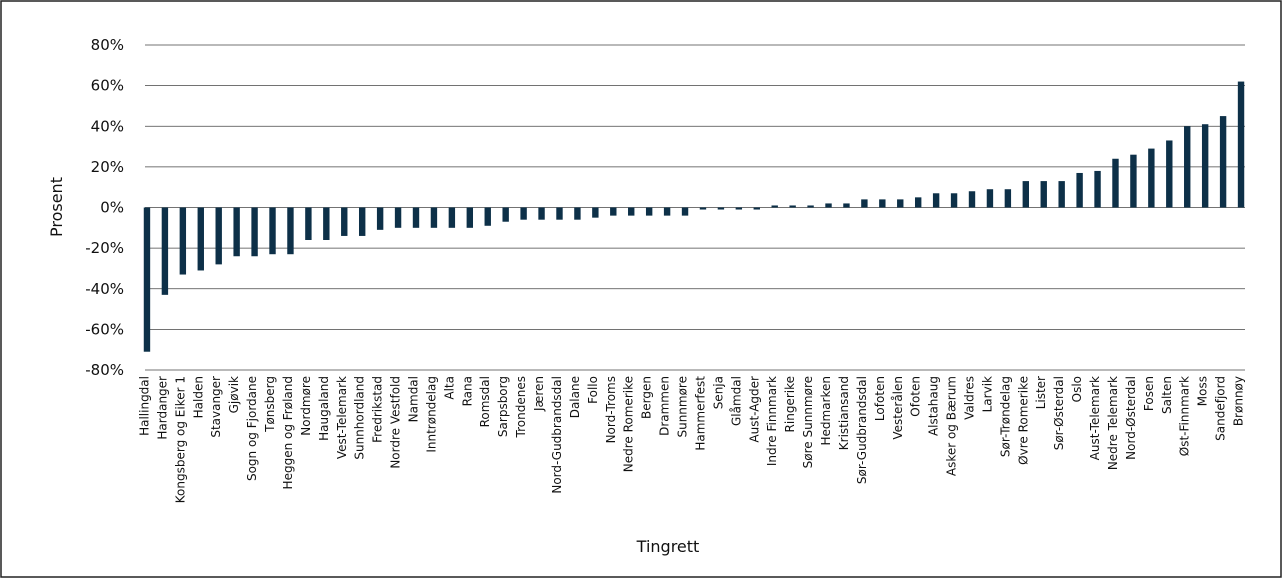 The width and height of the screenshot is (1283, 579). What do you see at coordinates (396, 422) in the screenshot?
I see `x-tick-label: Nordre Vestfold` at bounding box center [396, 422].